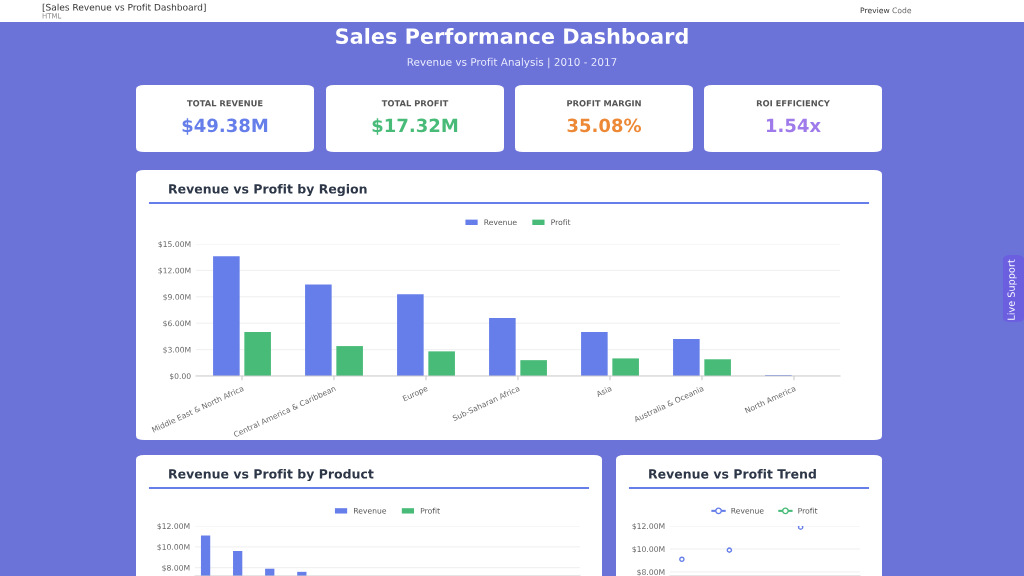 This screenshot has width=1024, height=576. What do you see at coordinates (604, 125) in the screenshot?
I see `text: 35.08%` at bounding box center [604, 125].